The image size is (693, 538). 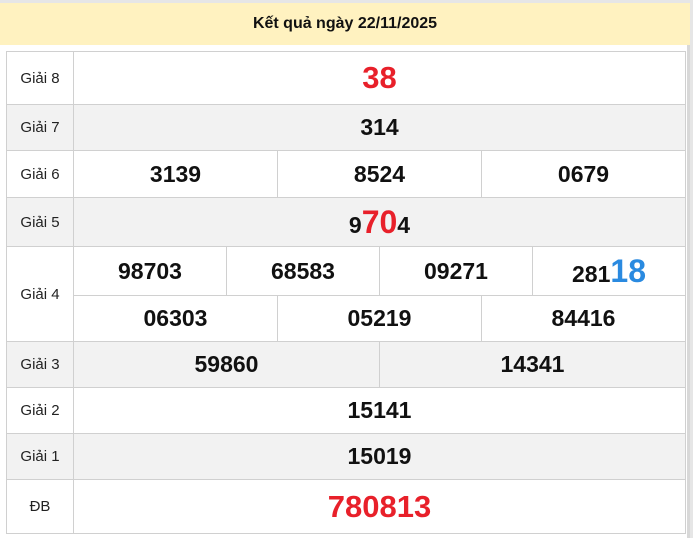 I want to click on row-giai-5: Giải 5 9704, so click(x=346, y=222).